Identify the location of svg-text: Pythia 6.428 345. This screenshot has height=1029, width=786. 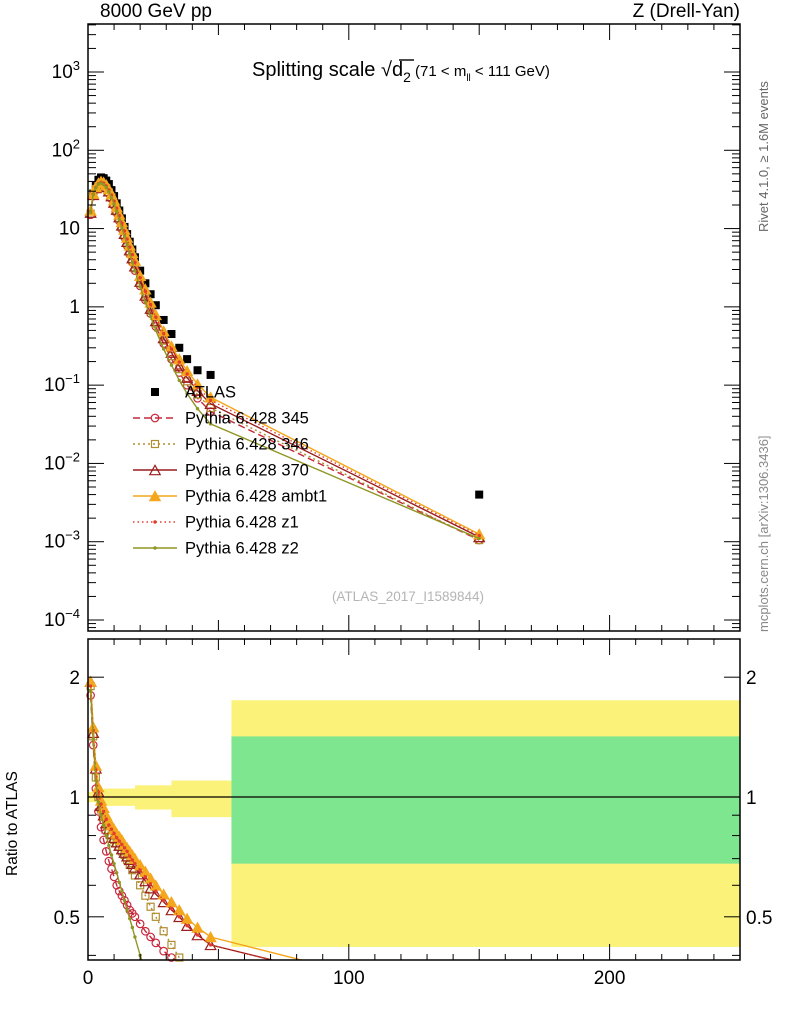
(247, 419).